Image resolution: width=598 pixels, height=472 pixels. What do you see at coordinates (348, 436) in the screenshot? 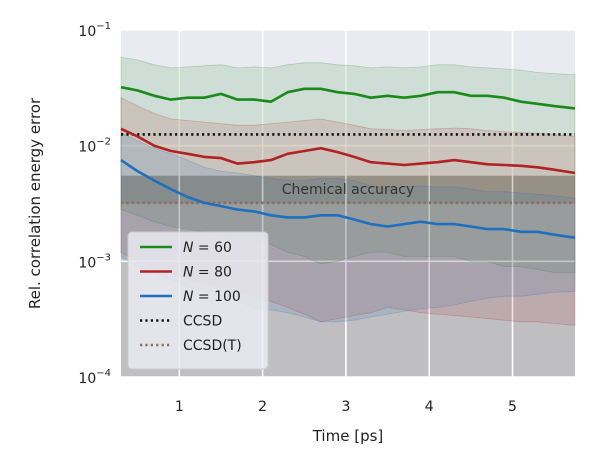
I see `x-axis-label: Time [ps]` at bounding box center [348, 436].